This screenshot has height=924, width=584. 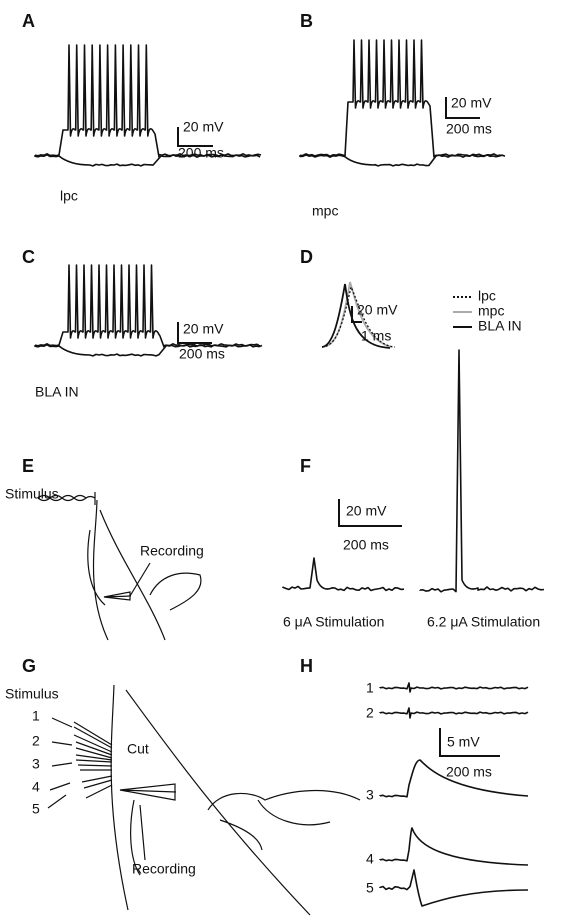 I want to click on electrode, so click(x=66, y=498).